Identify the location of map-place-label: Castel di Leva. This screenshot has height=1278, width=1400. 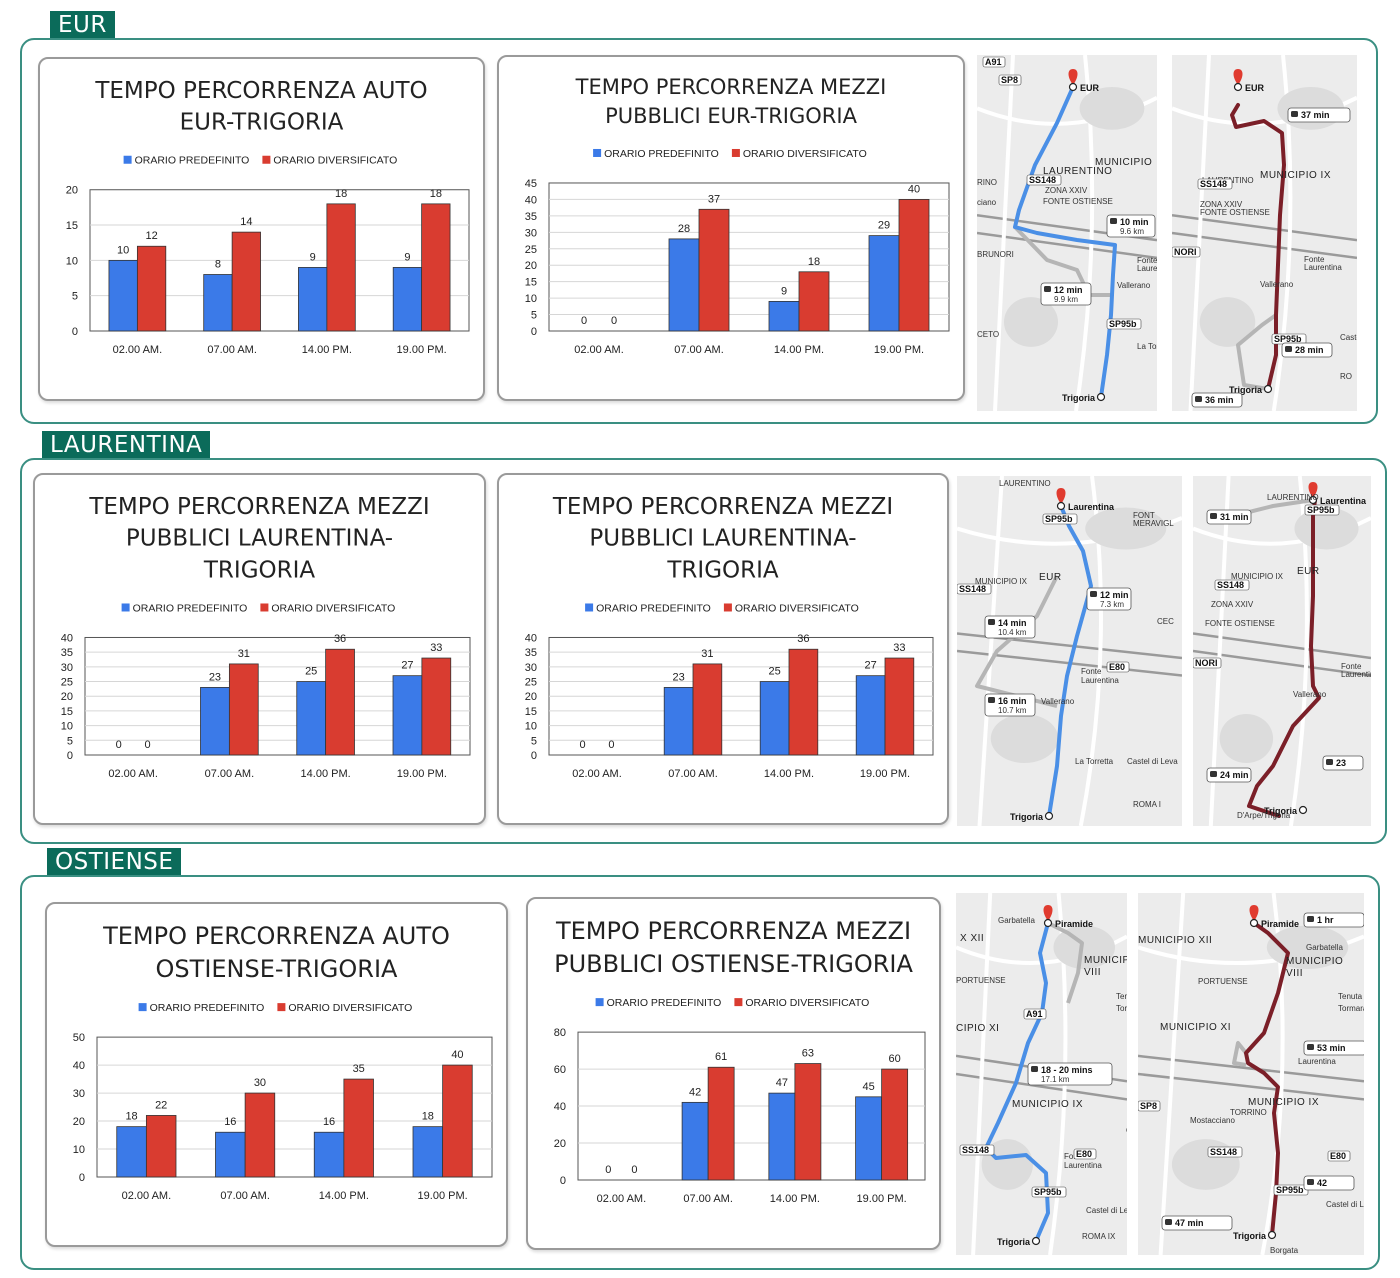
(1345, 1204).